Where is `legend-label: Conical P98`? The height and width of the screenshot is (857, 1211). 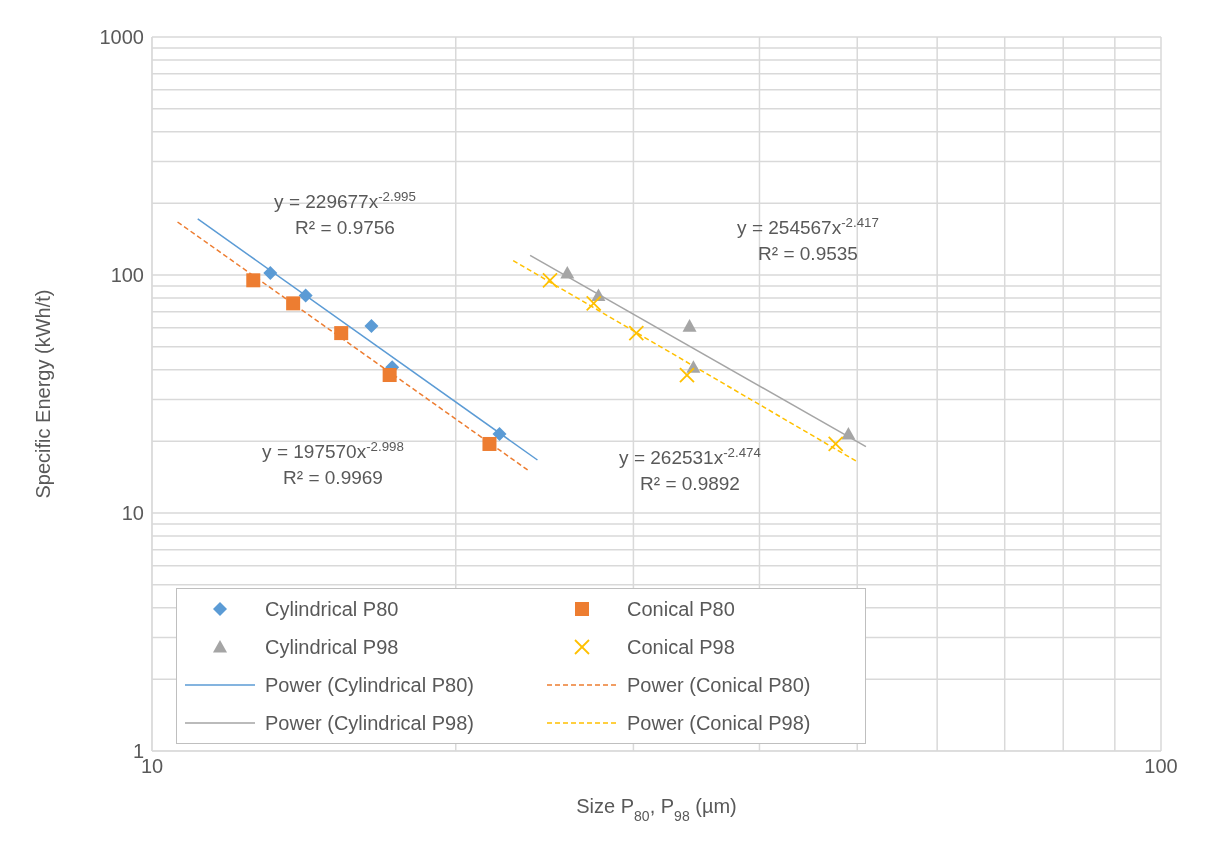
legend-label: Conical P98 is located at coordinates (681, 647).